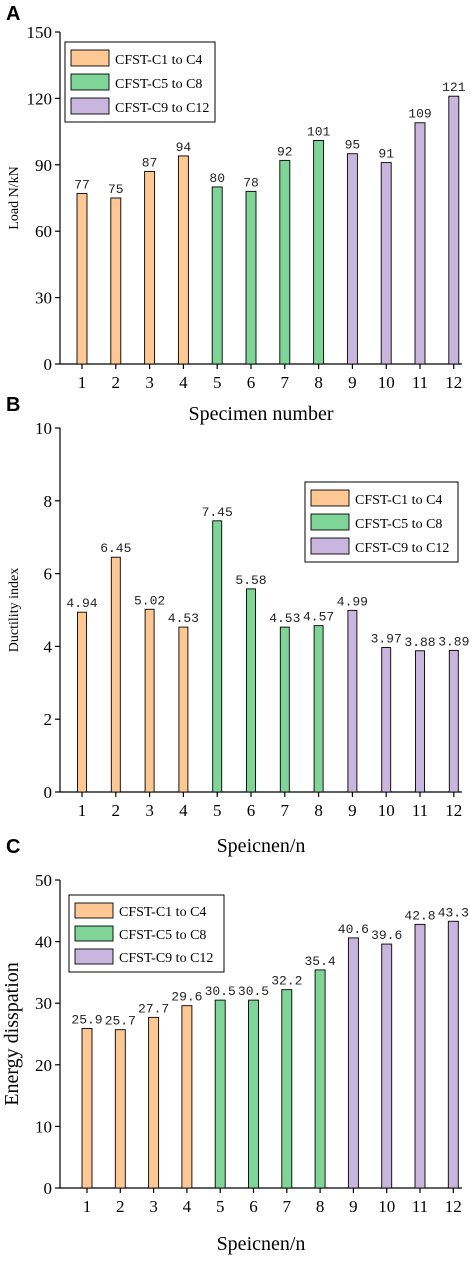 This screenshot has height=1282, width=470. I want to click on data-label: 29.6, so click(186, 997).